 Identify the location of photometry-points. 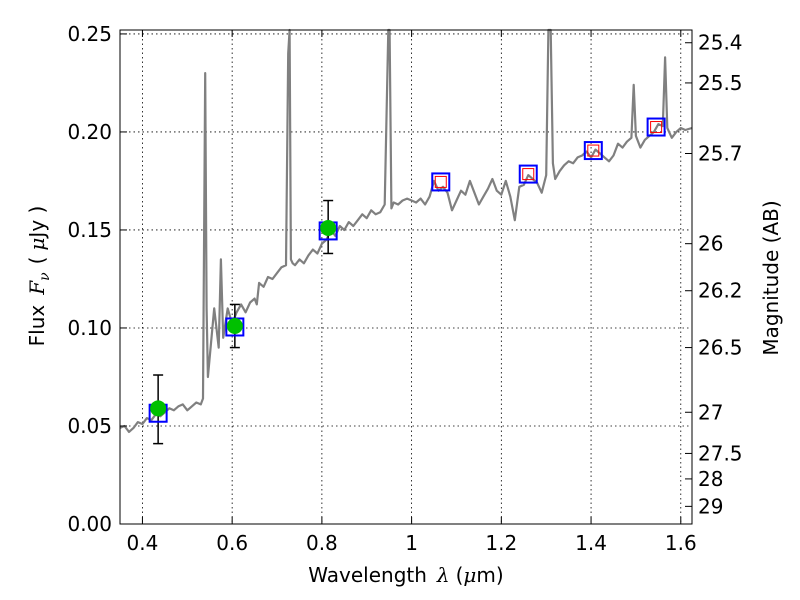
(243, 318).